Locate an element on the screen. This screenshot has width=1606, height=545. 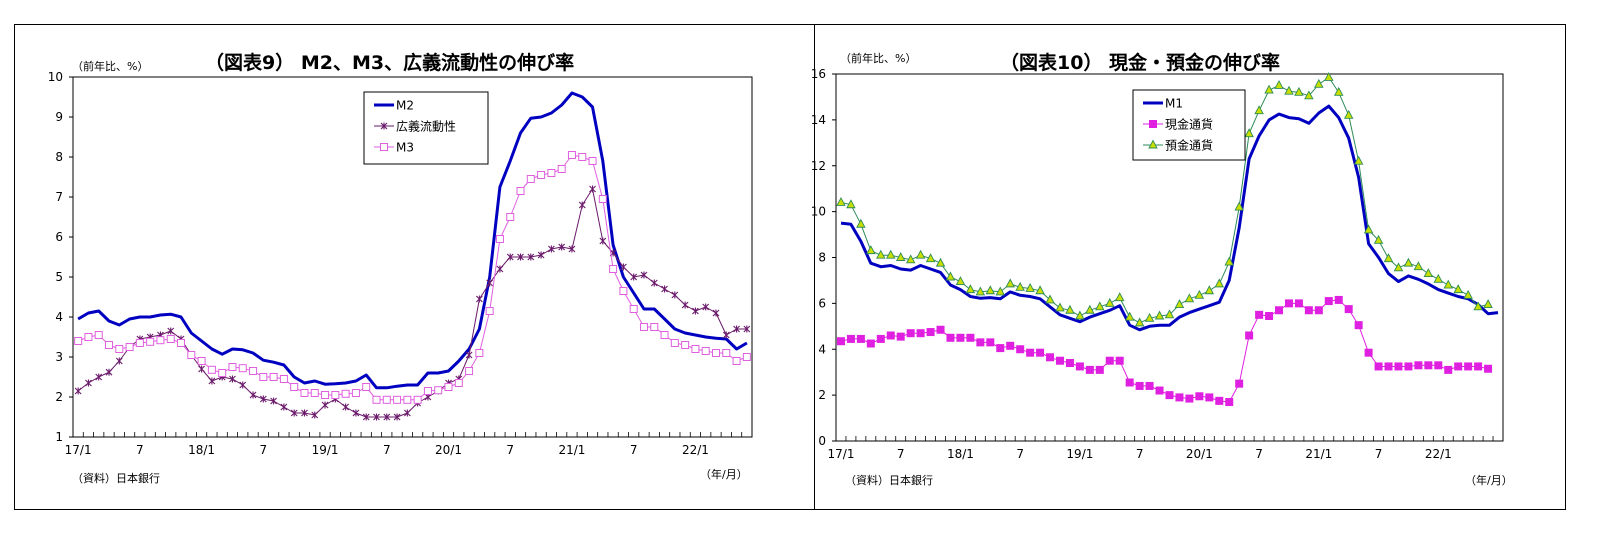
c10-legend-label-0: M1 is located at coordinates (1174, 104).